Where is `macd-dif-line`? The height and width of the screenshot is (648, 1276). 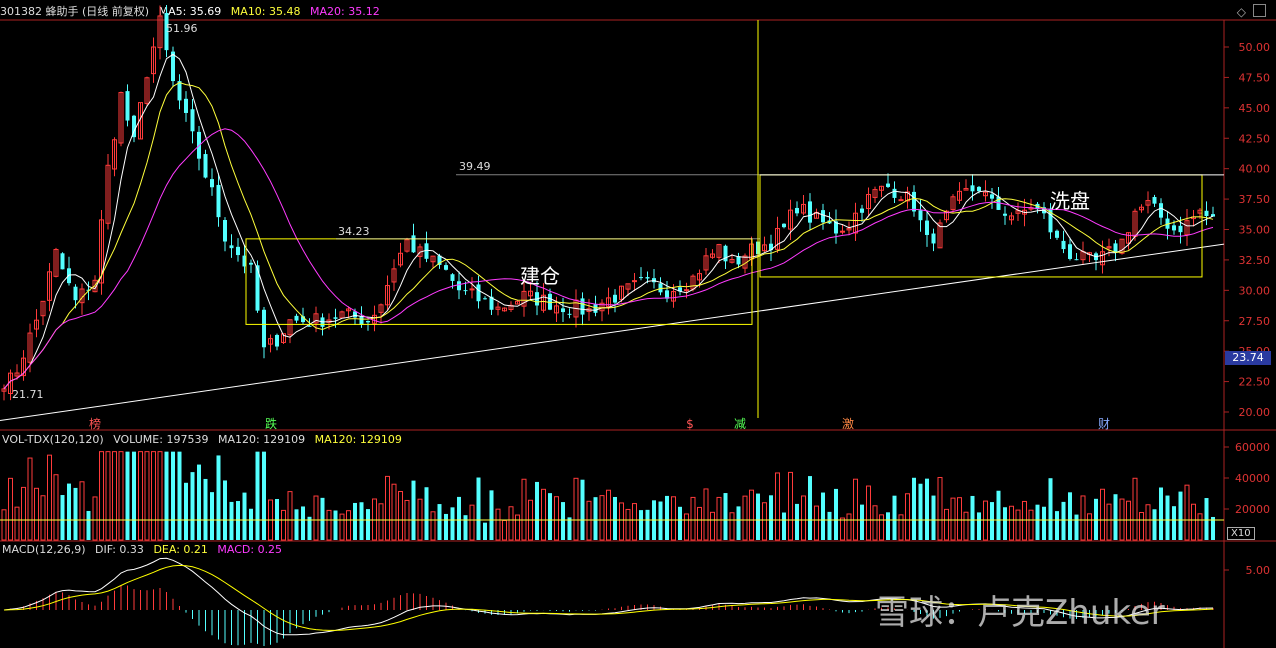
macd-dif-line is located at coordinates (608, 596).